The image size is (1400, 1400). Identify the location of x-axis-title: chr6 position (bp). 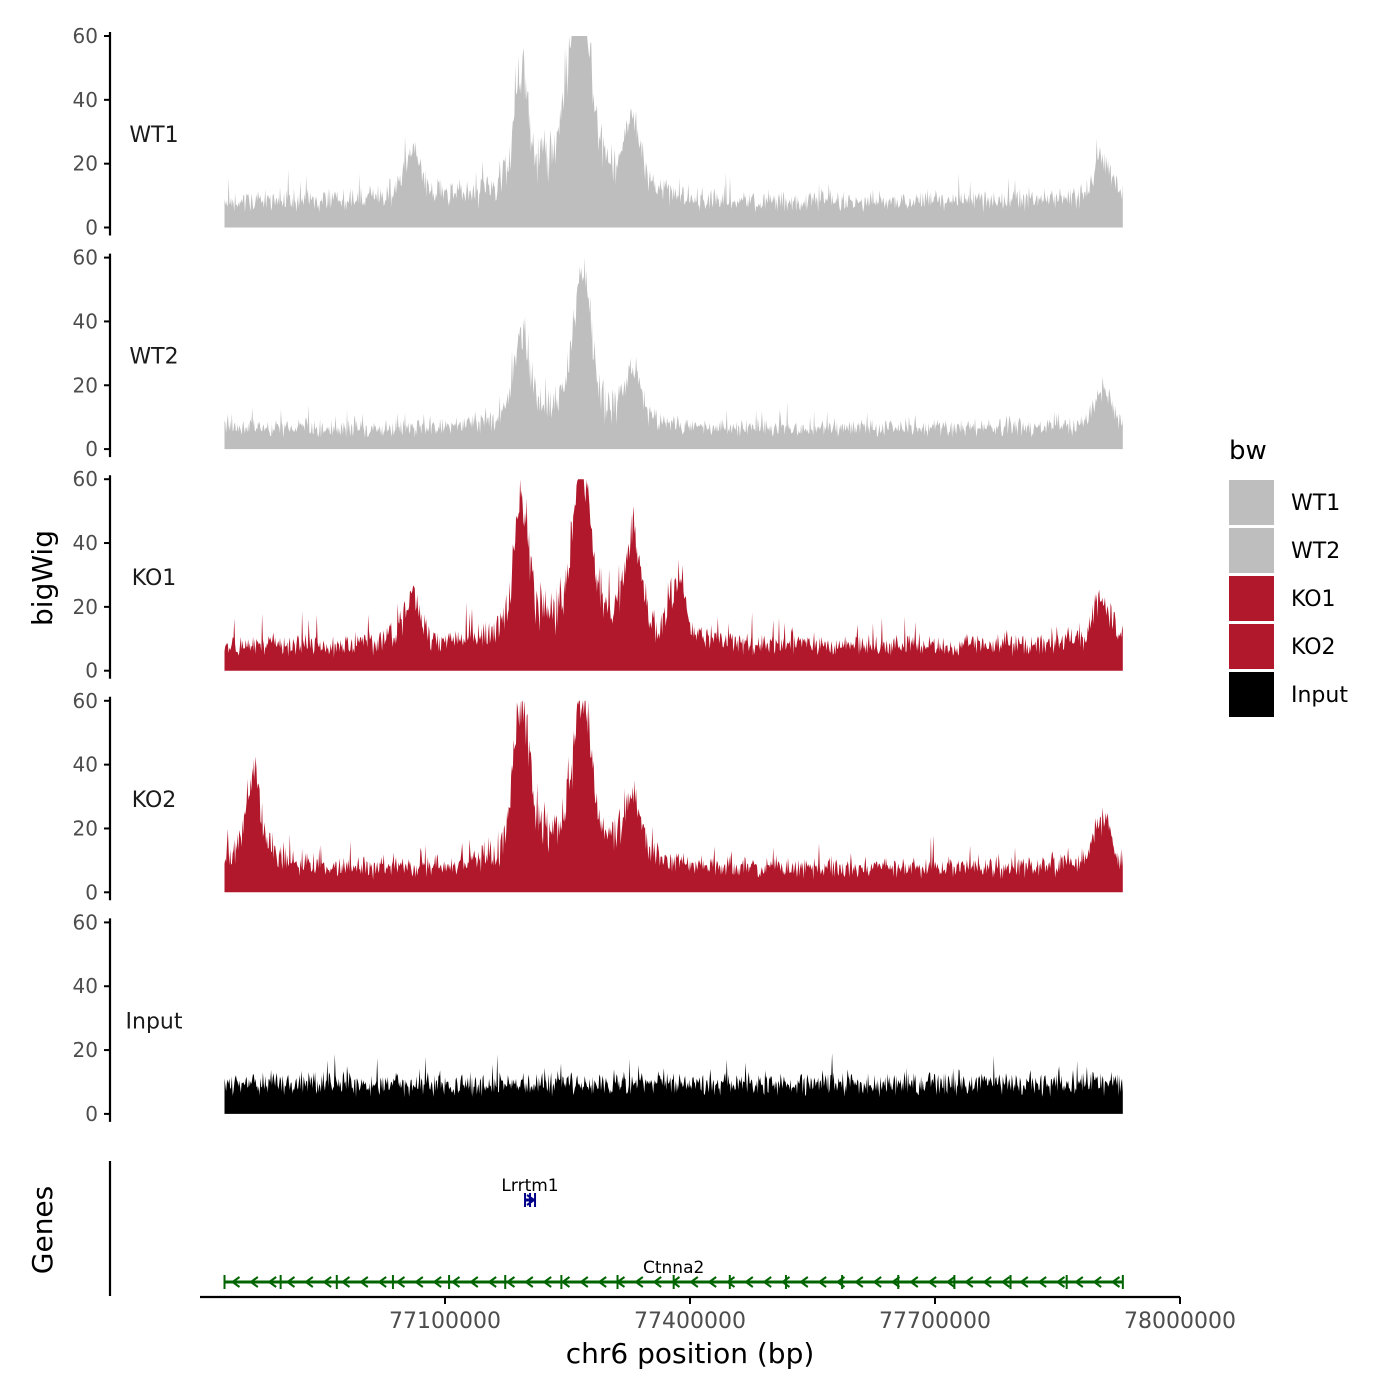
(690, 1353).